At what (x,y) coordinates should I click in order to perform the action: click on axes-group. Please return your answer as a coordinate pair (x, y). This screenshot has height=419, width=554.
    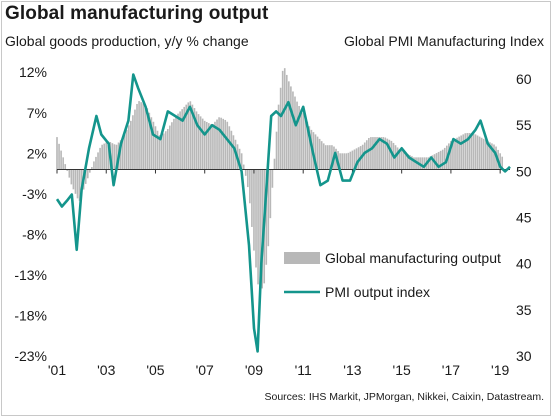
    Looking at the image, I should click on (283, 171).